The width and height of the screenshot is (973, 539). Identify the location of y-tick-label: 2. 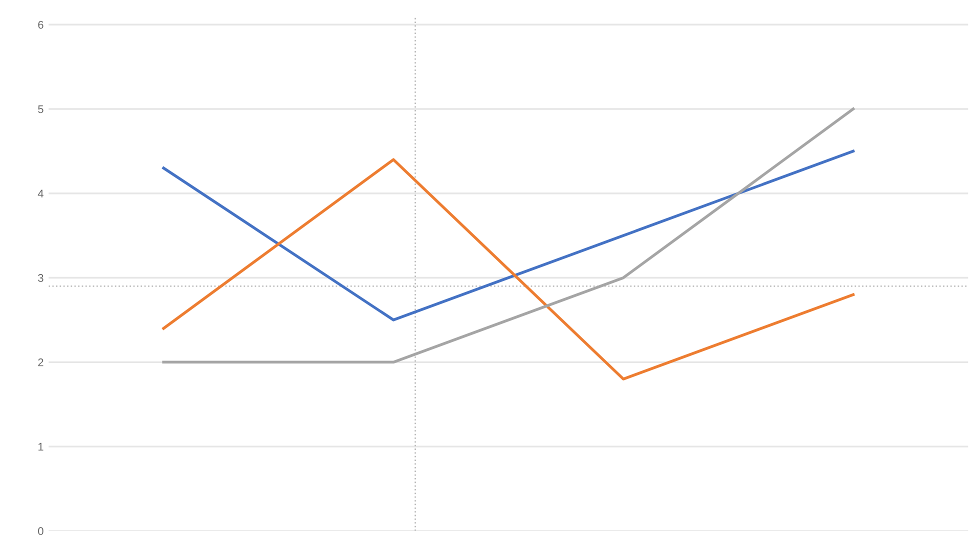
(41, 362).